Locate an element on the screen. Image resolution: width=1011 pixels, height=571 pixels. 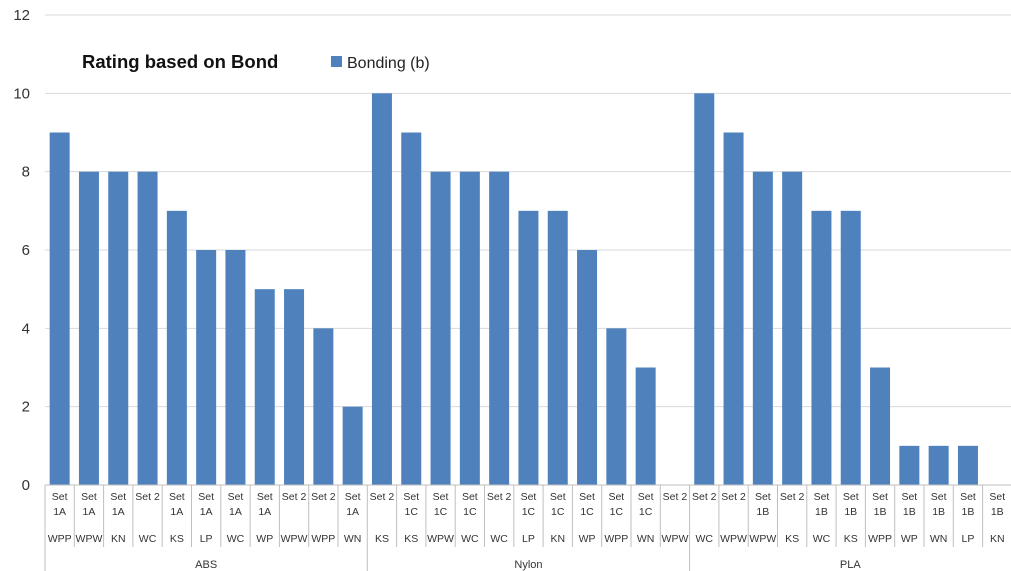
y-tick-label: 12 is located at coordinates (21, 15).